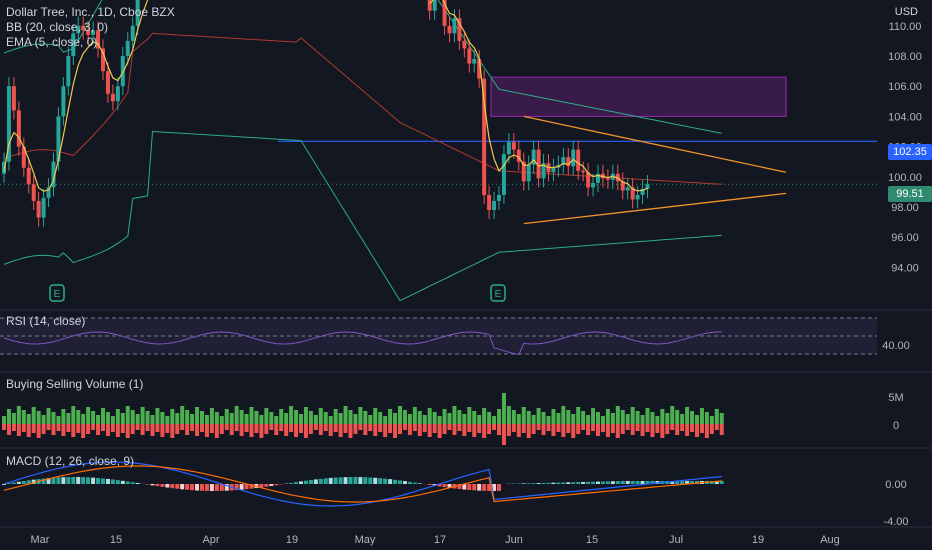 Image resolution: width=932 pixels, height=550 pixels. I want to click on macd-label: MACD (12, 26, close, 9), so click(70, 461).